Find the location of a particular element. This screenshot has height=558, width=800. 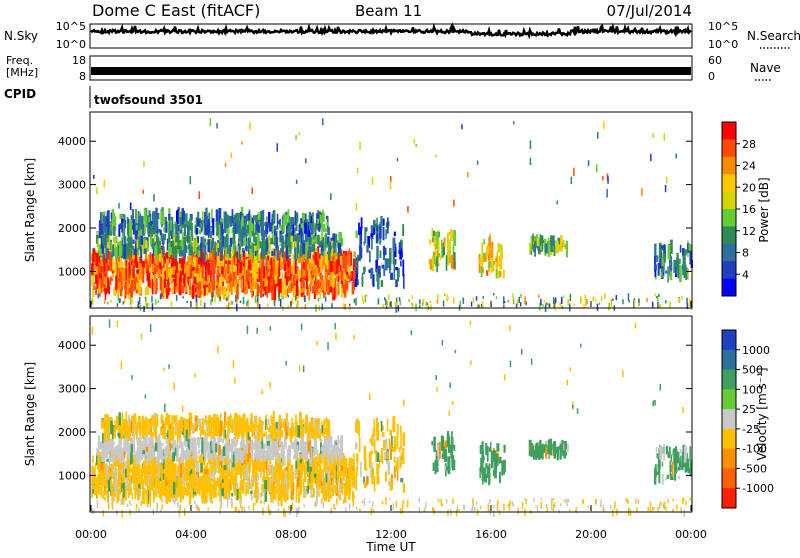

cbar-tick-label: 16 is located at coordinates (749, 209).